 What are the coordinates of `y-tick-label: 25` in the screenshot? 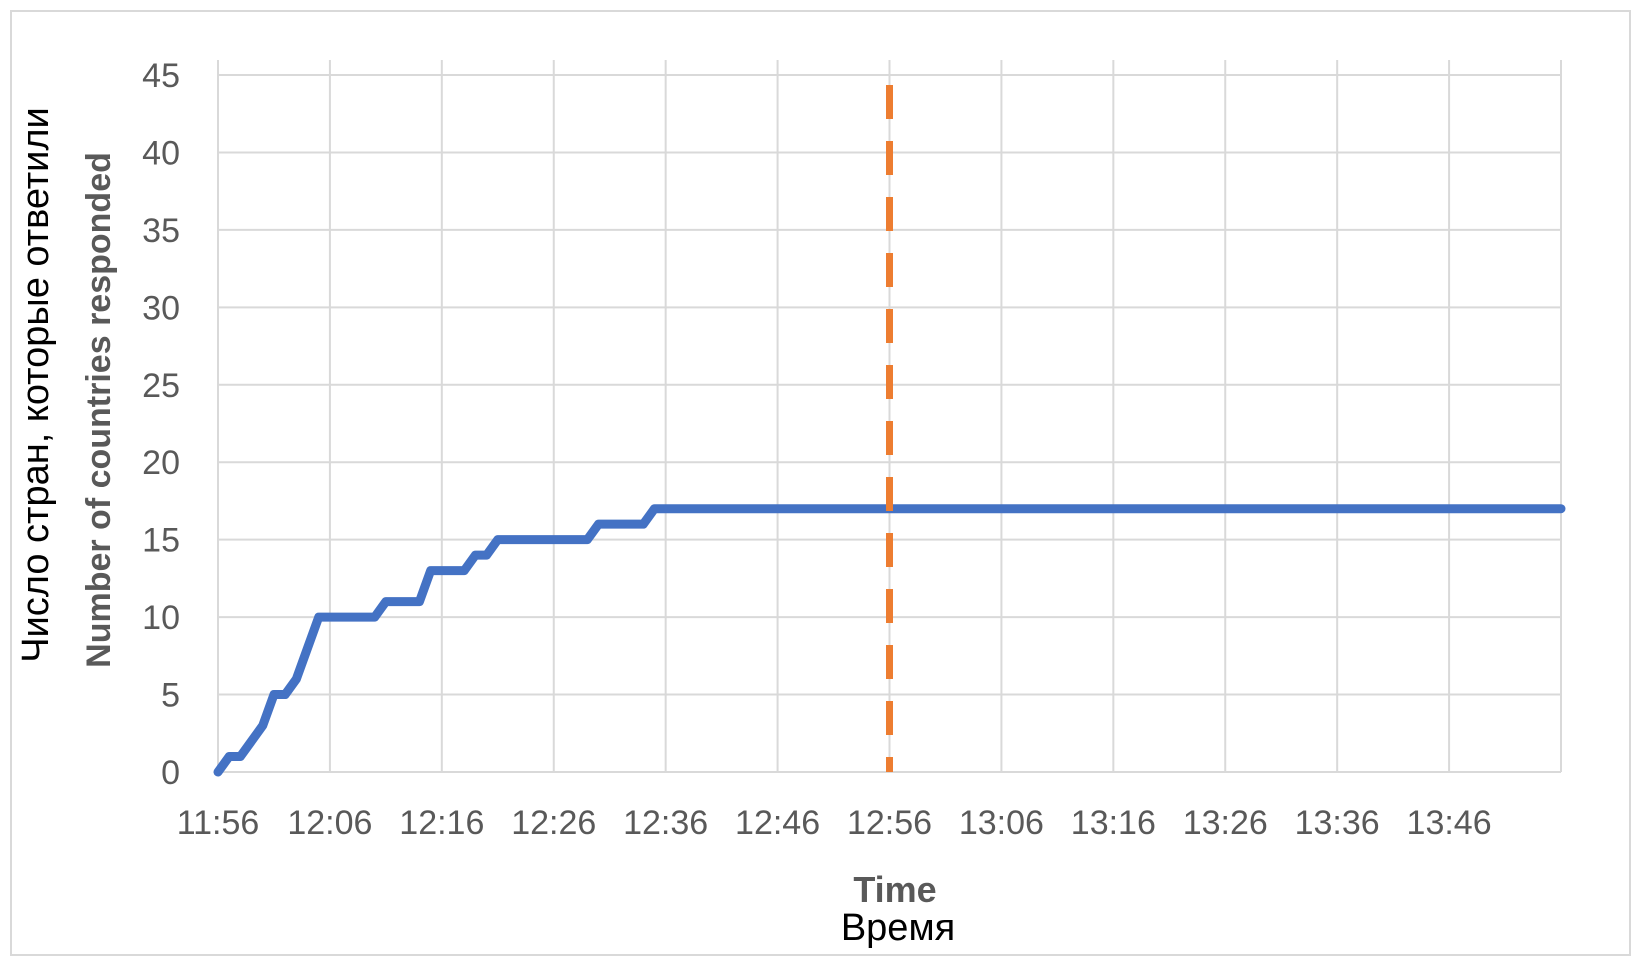 It's located at (161, 386).